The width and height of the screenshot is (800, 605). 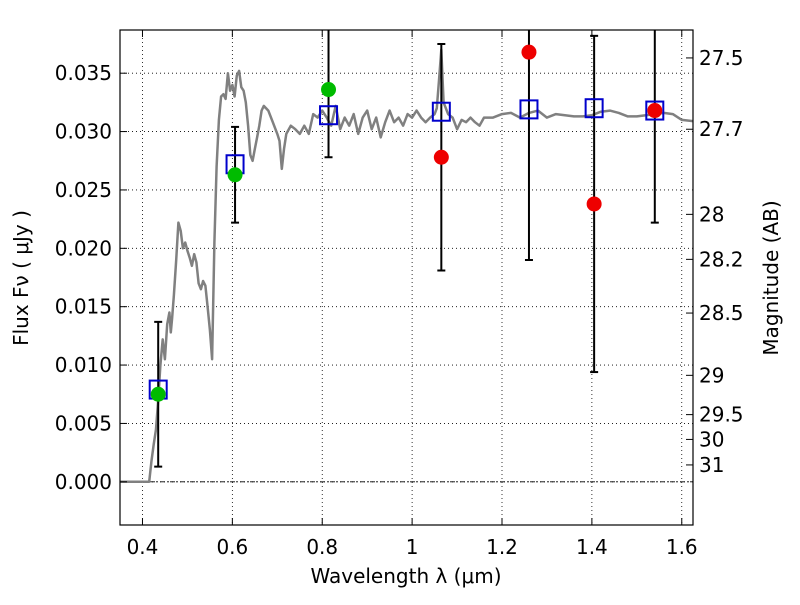 I want to click on x-tick-label: 1, so click(x=412, y=547).